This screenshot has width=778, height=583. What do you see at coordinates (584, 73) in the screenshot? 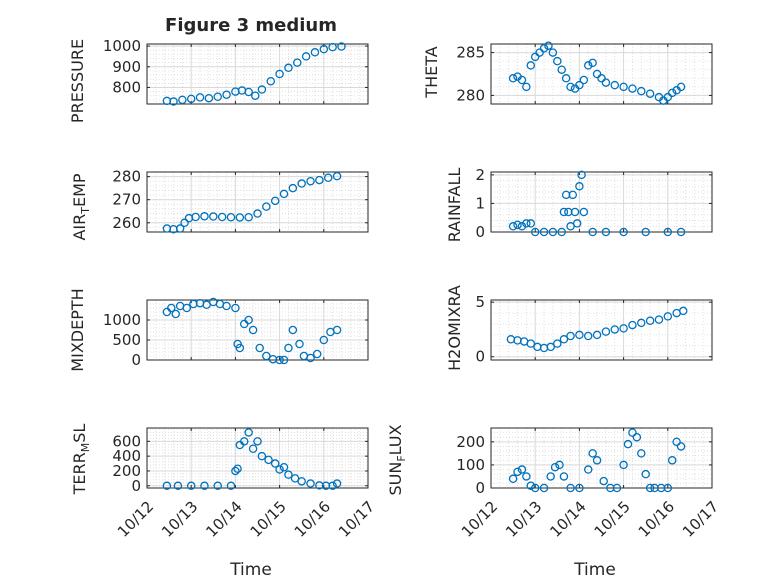
I see `axes-theta: 280 285` at bounding box center [584, 73].